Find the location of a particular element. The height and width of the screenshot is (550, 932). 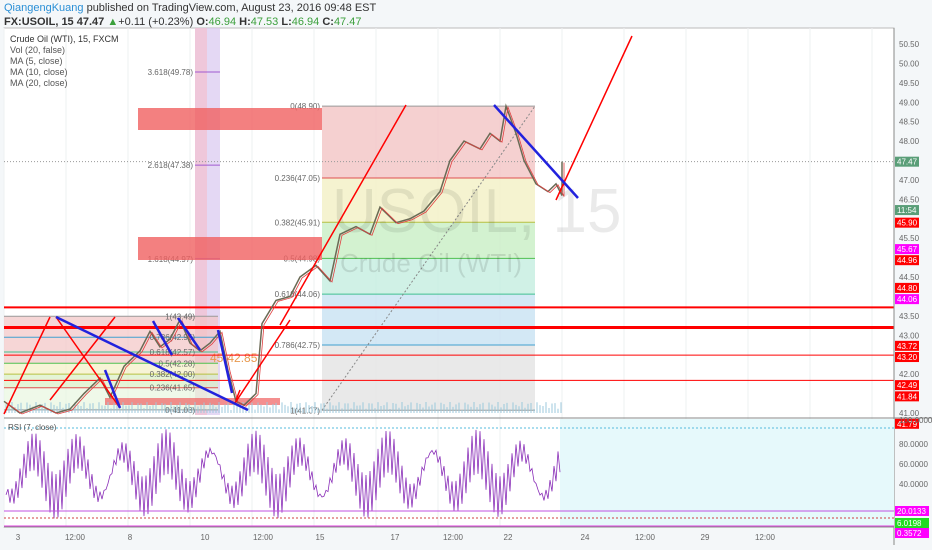

h-label: H: is located at coordinates (245, 22).